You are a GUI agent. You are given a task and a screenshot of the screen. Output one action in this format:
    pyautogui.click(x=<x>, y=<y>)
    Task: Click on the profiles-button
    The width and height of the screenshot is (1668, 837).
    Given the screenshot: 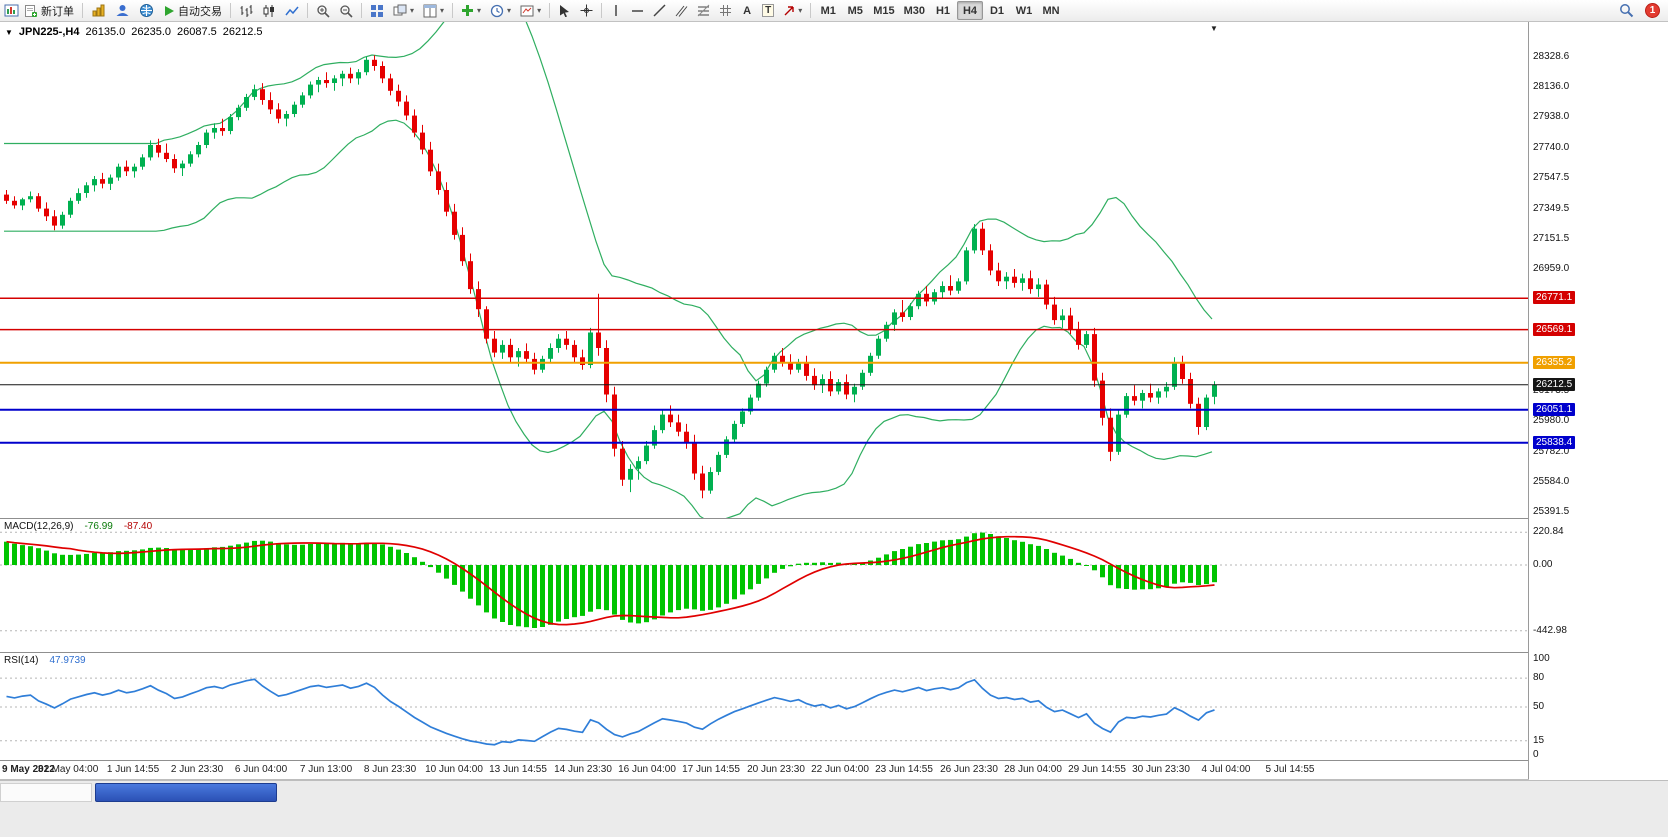 What is the action you would take?
    pyautogui.click(x=122, y=10)
    